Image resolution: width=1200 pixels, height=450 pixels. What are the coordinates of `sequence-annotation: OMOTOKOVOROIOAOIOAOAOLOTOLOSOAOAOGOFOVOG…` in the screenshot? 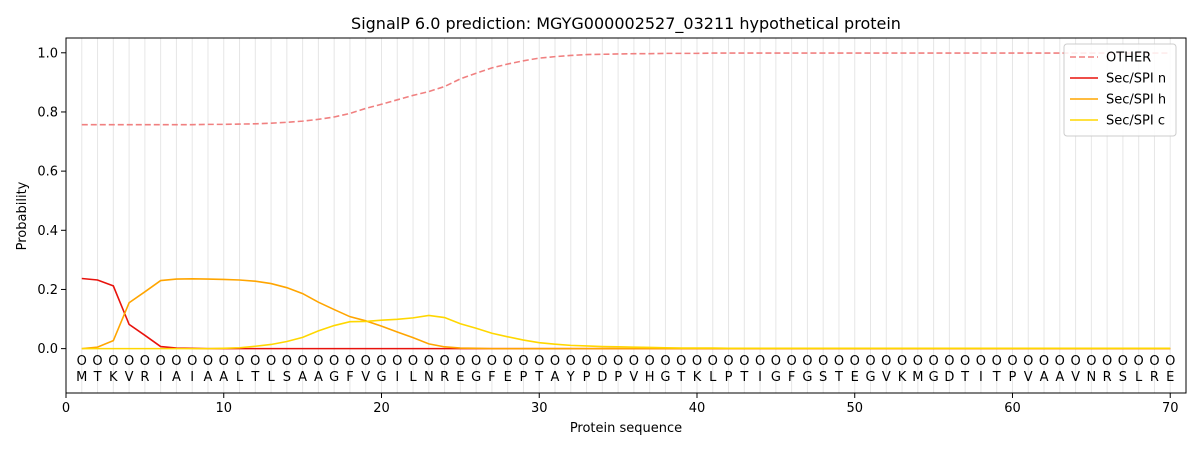 It's located at (625, 369).